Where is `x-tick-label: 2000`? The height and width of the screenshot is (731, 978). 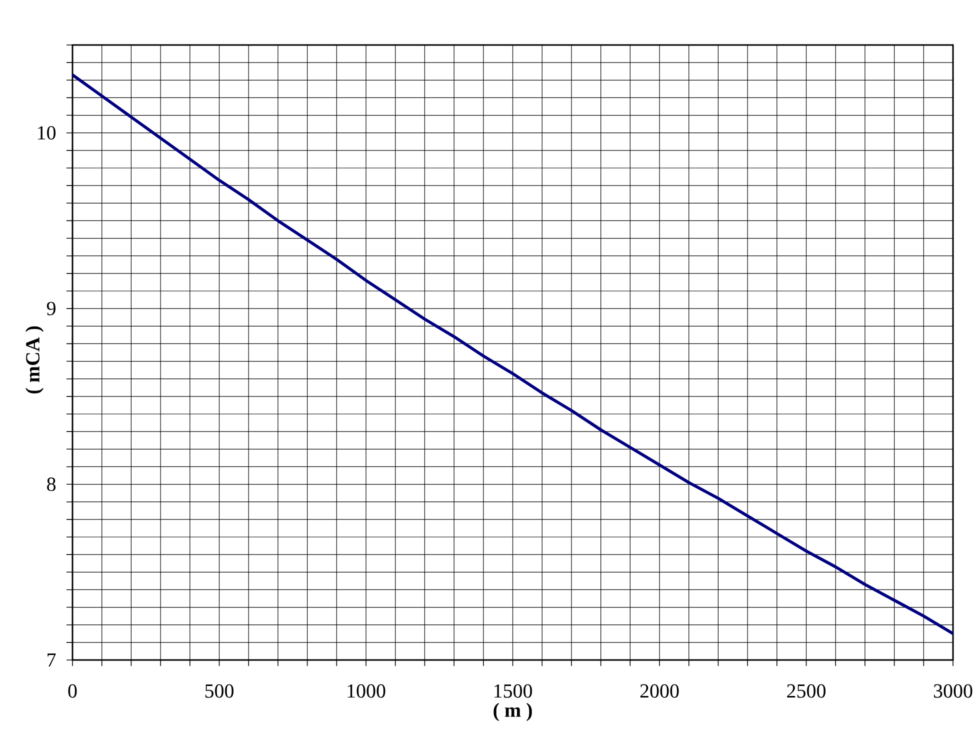
x-tick-label: 2000 is located at coordinates (659, 691).